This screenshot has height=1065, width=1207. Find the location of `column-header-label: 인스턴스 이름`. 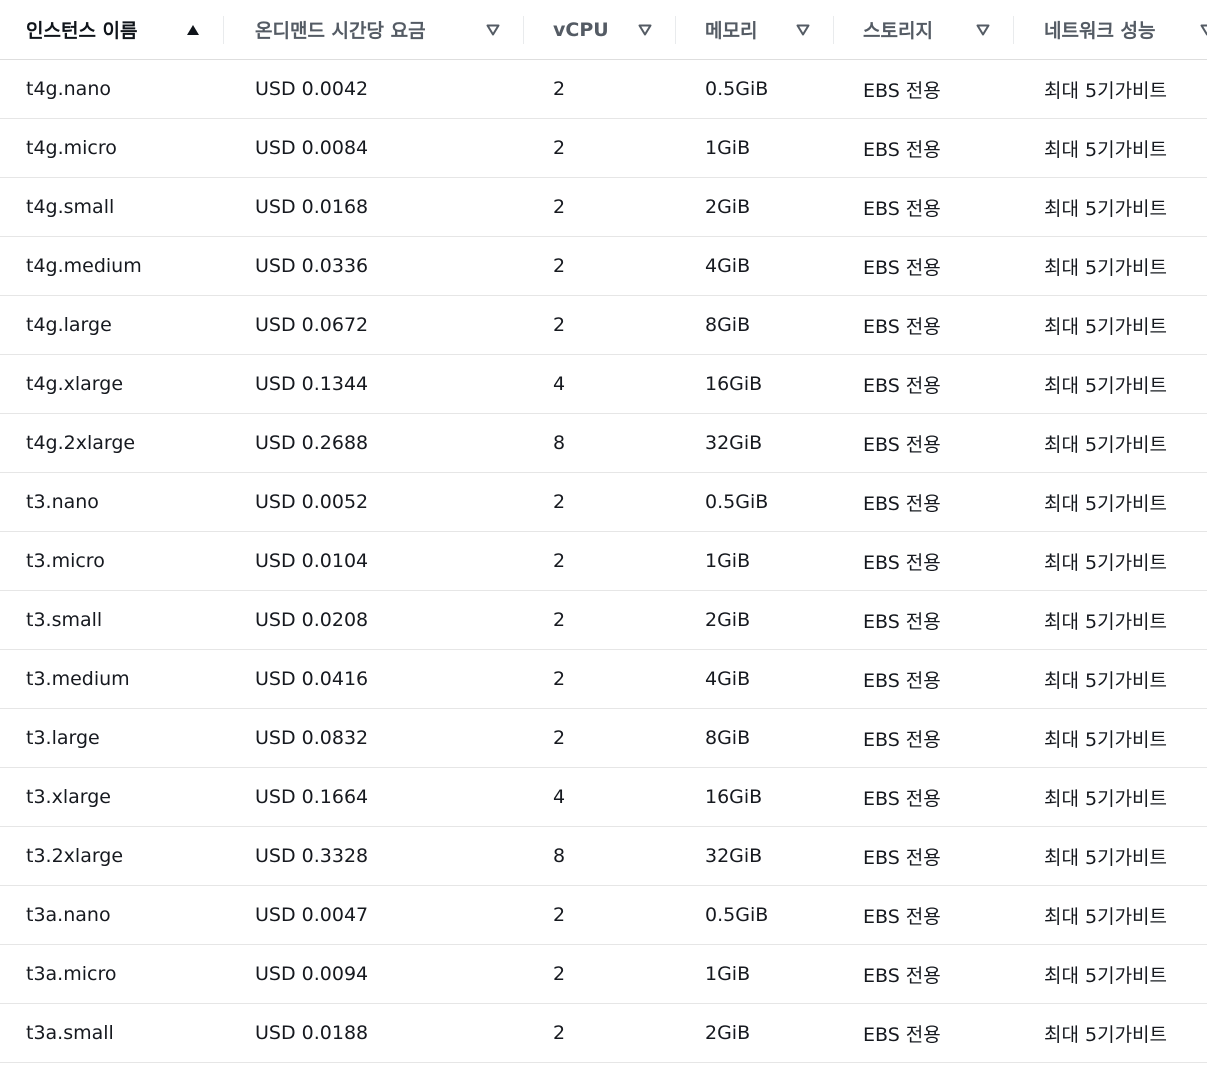

column-header-label: 인스턴스 이름 is located at coordinates (82, 31).